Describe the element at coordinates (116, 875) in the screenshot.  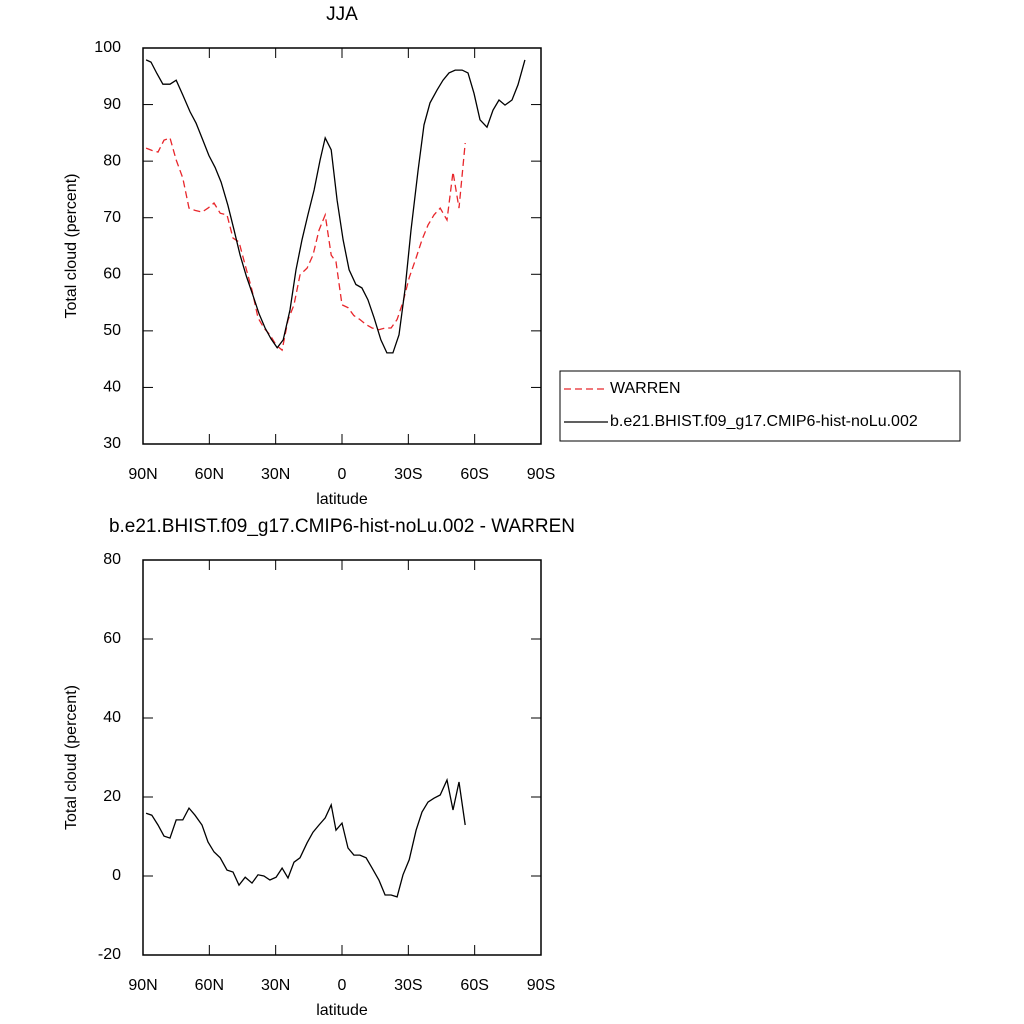
I see `y-tick-label: 0` at that location.